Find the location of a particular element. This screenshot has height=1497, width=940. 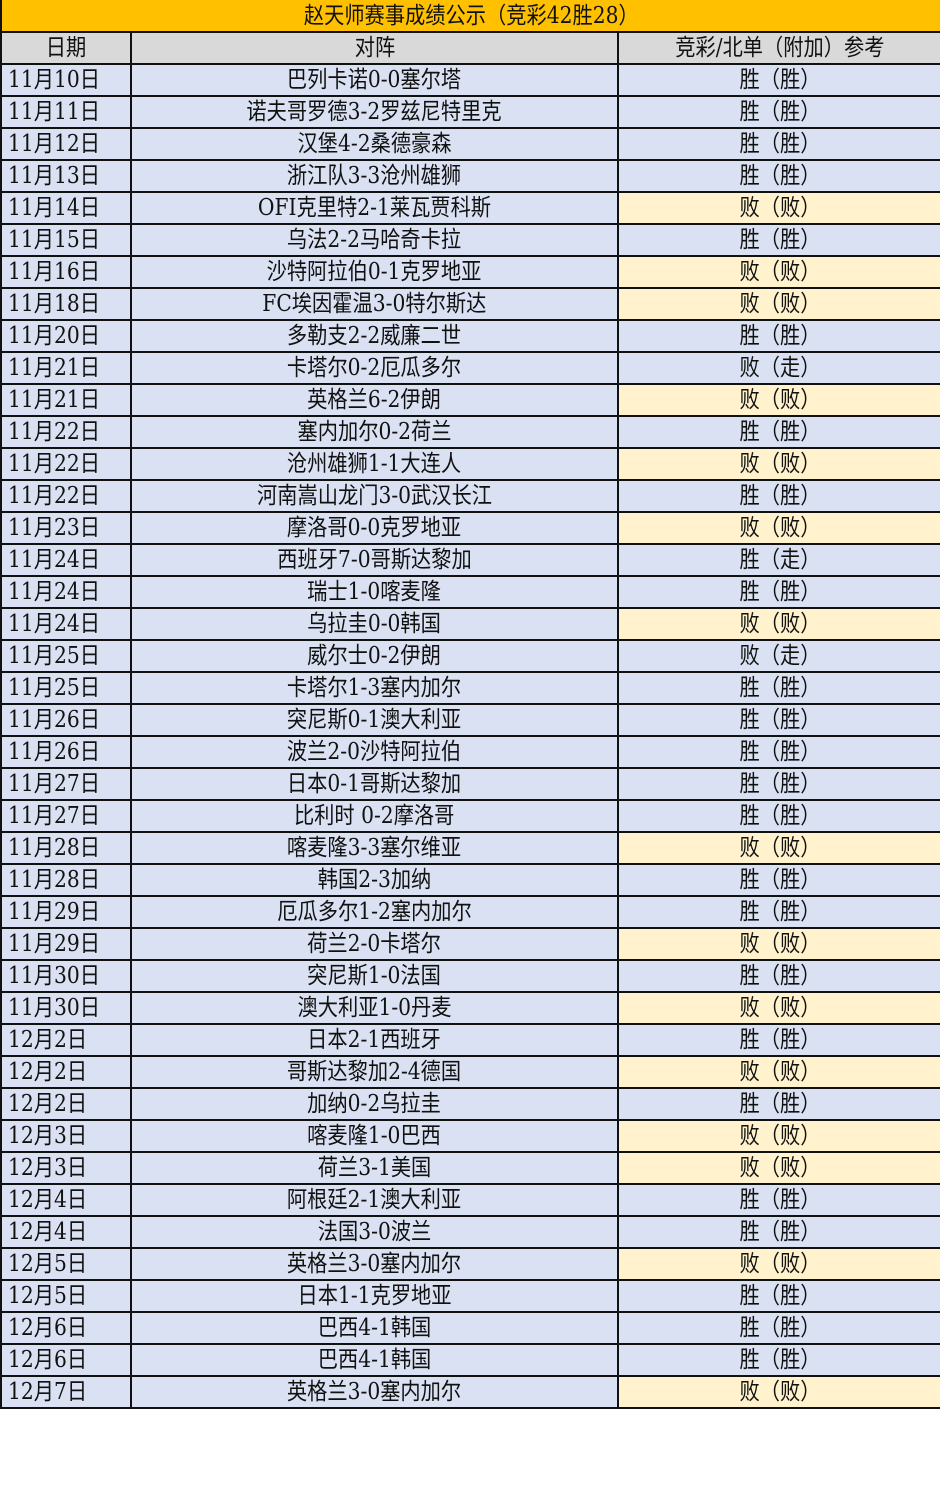

date-cell-text: 12月2日 is located at coordinates (48, 1040).